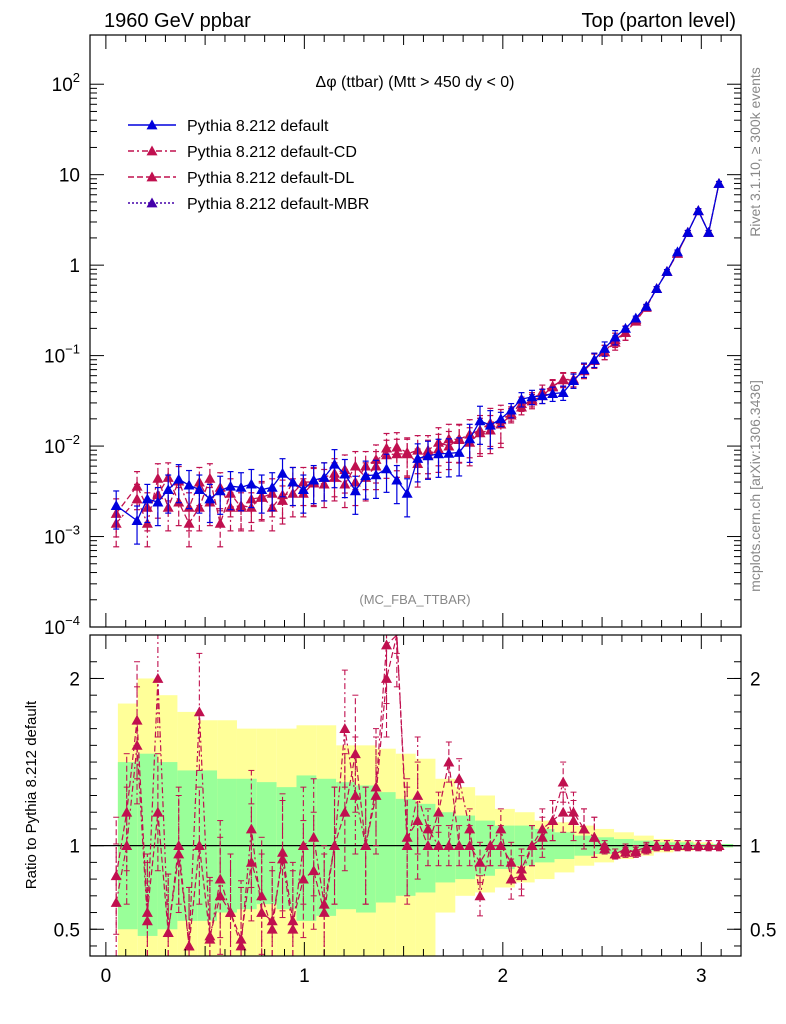 This screenshot has width=786, height=1024. Describe the element at coordinates (31, 794) in the screenshot. I see `ratio-y-axis-label: Ratio to Pythia 8.212 default` at that location.